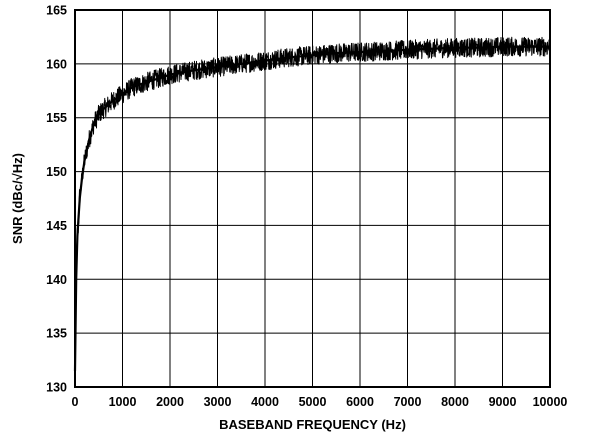  Describe the element at coordinates (56, 388) in the screenshot. I see `y-tick-label: 130` at that location.